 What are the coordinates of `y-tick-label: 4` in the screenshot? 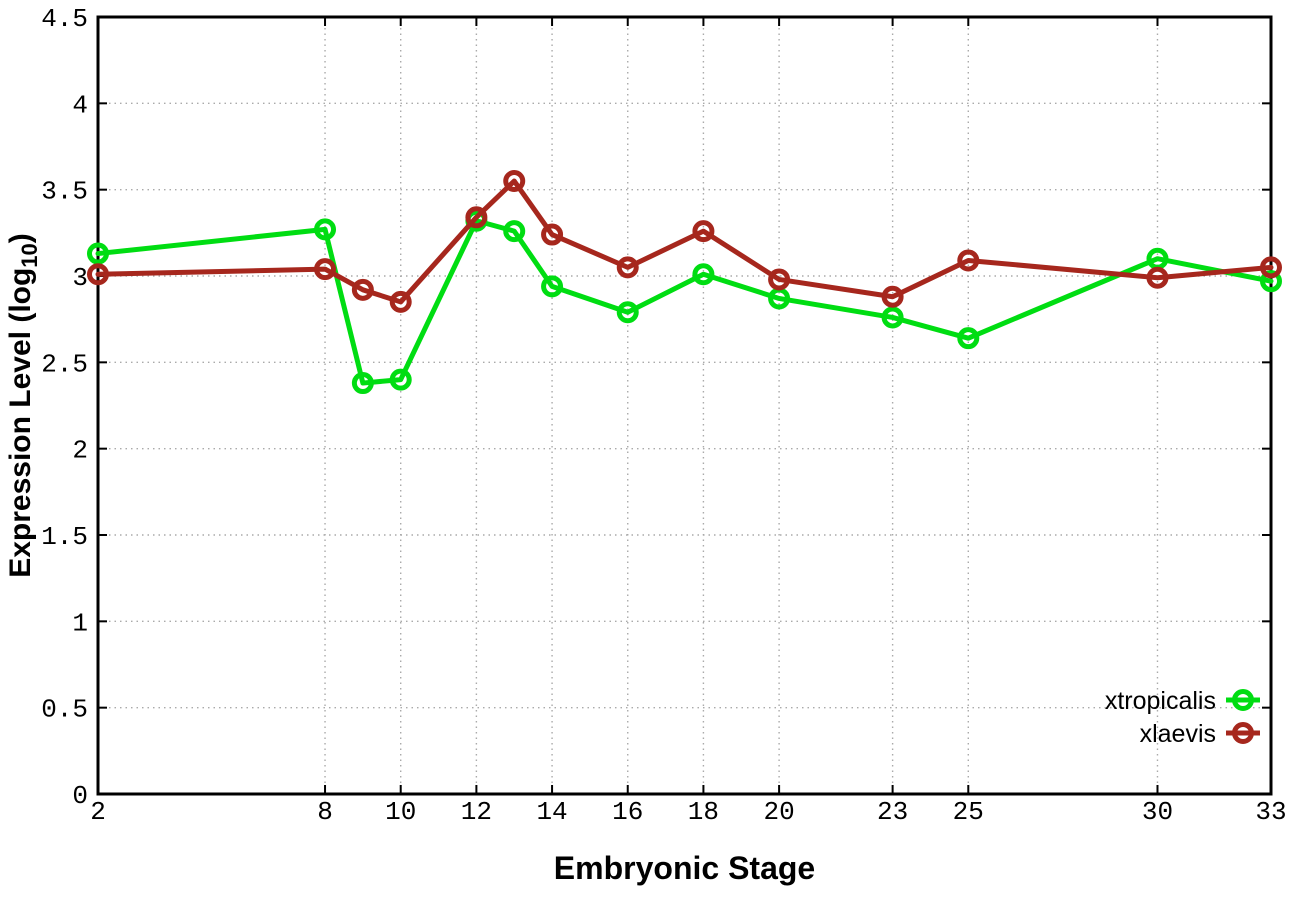 It's located at (80, 105).